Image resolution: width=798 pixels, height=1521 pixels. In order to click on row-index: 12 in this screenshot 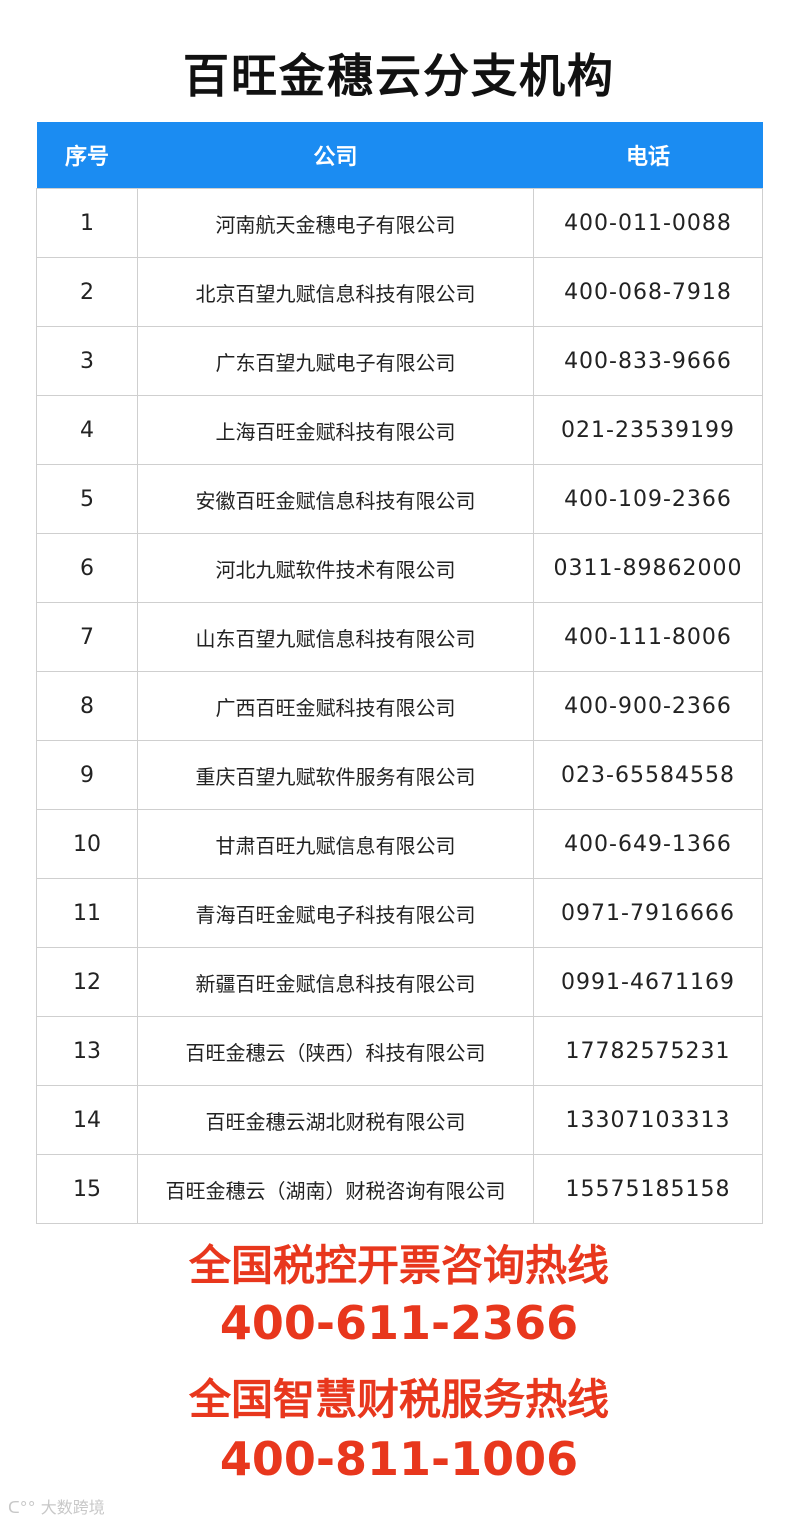, I will do `click(87, 982)`.